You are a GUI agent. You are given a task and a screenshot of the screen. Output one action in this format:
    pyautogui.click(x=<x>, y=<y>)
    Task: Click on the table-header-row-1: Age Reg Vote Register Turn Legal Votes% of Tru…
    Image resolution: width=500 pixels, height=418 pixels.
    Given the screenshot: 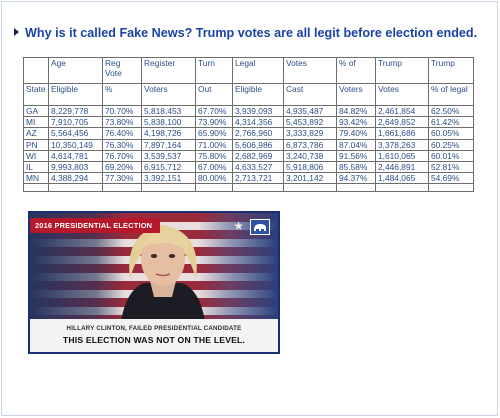 What is the action you would take?
    pyautogui.click(x=248, y=70)
    